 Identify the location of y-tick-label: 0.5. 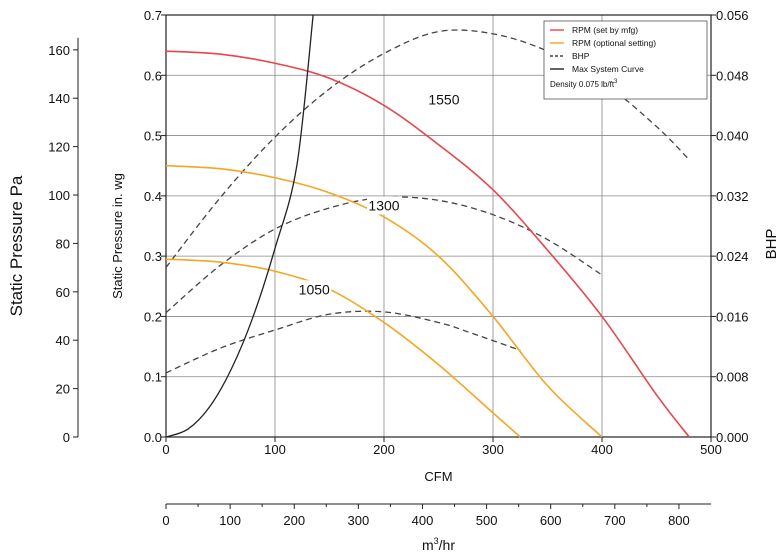
(153, 136).